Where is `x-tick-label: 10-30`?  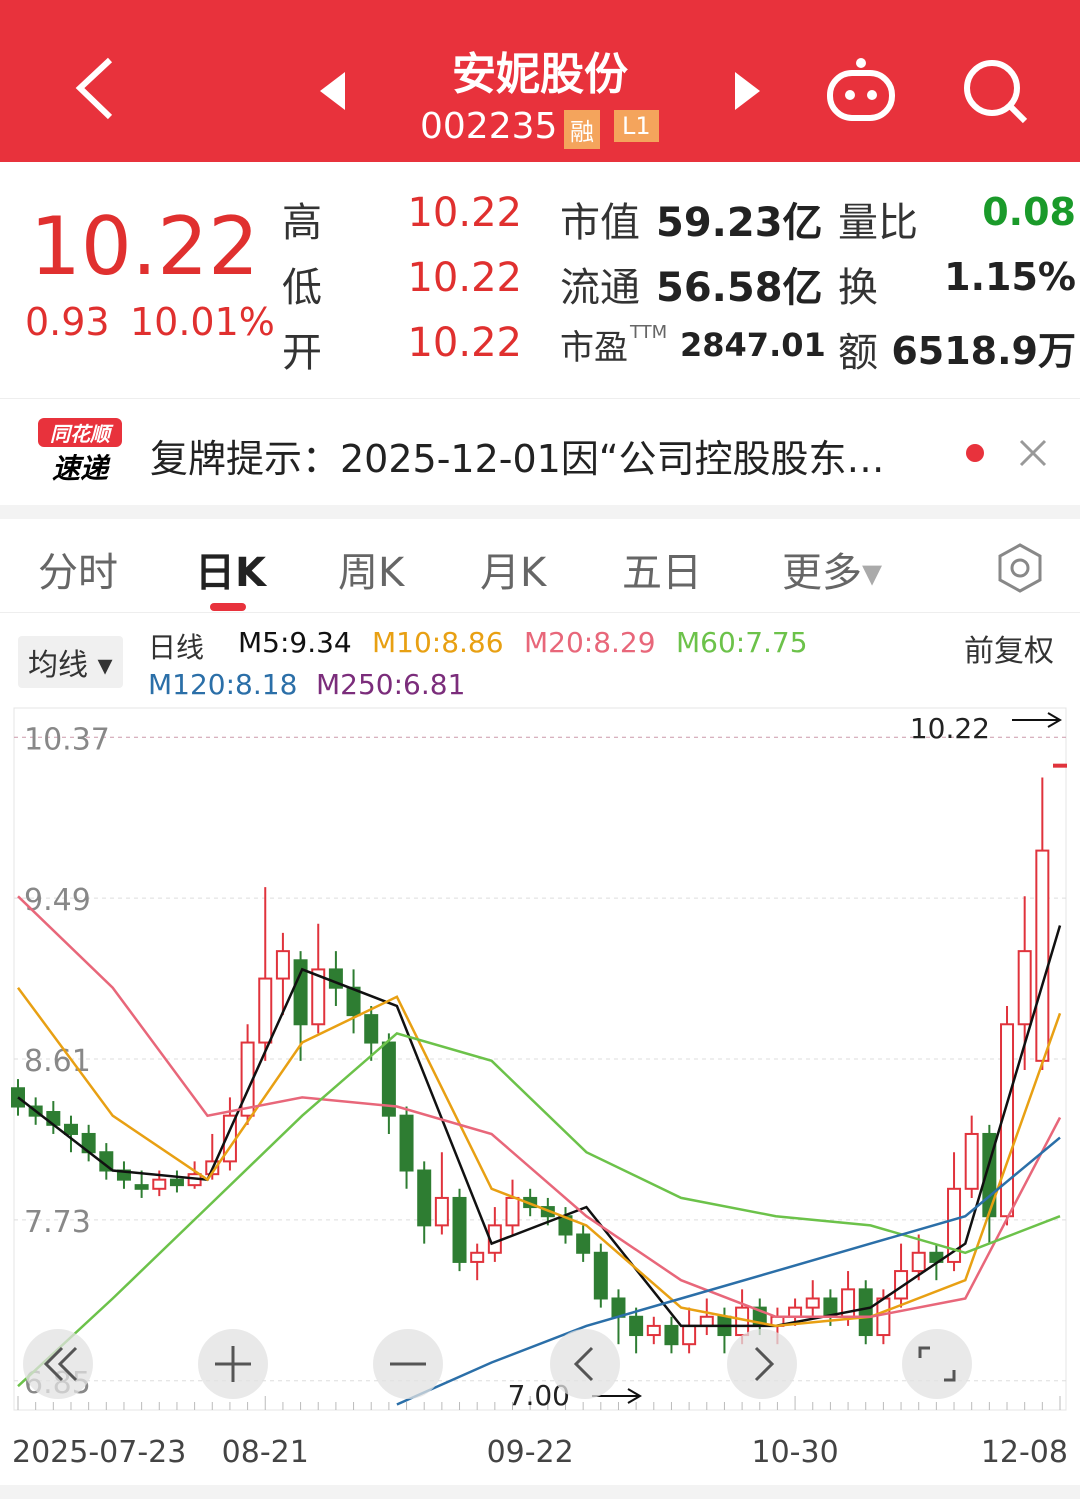
x-tick-label: 10-30 is located at coordinates (794, 1452).